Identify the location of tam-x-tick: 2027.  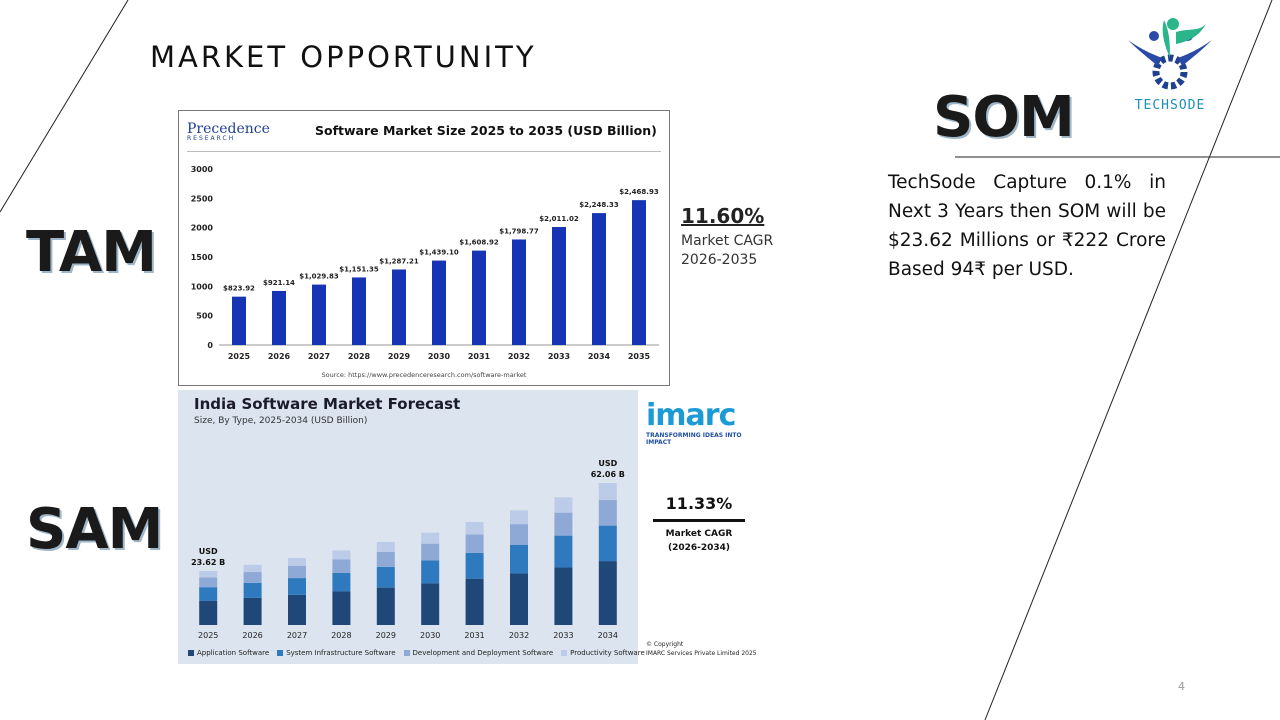
(319, 356).